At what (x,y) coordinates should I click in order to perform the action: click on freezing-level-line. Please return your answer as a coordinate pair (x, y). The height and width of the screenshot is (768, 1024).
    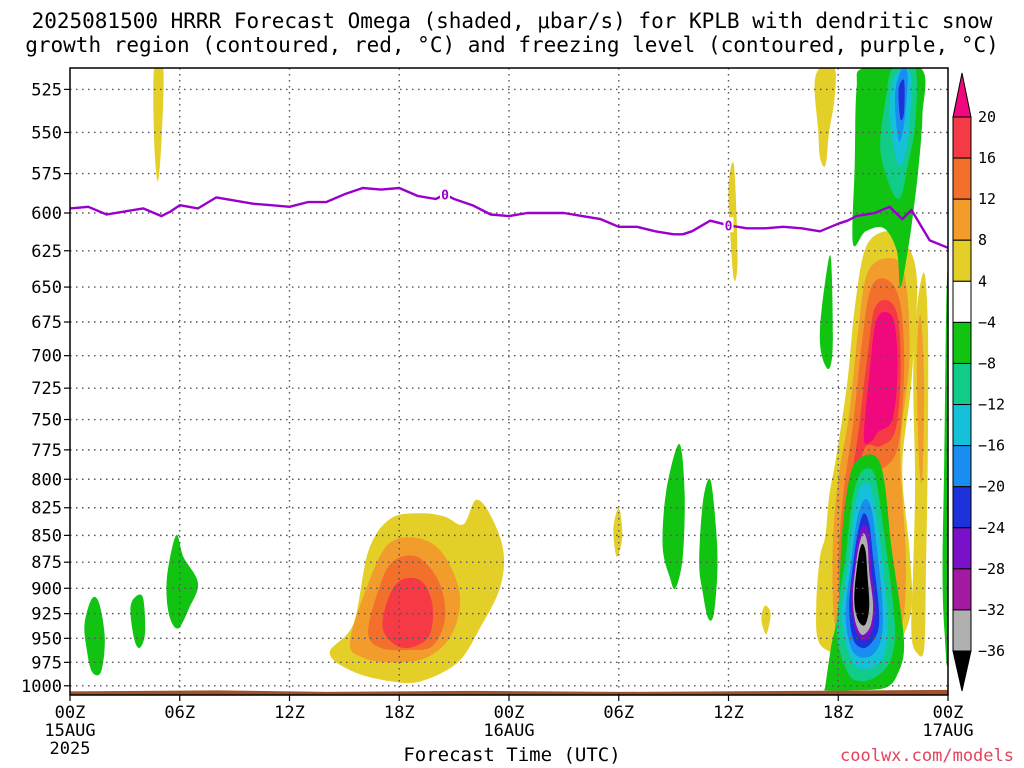
    Looking at the image, I should click on (509, 217).